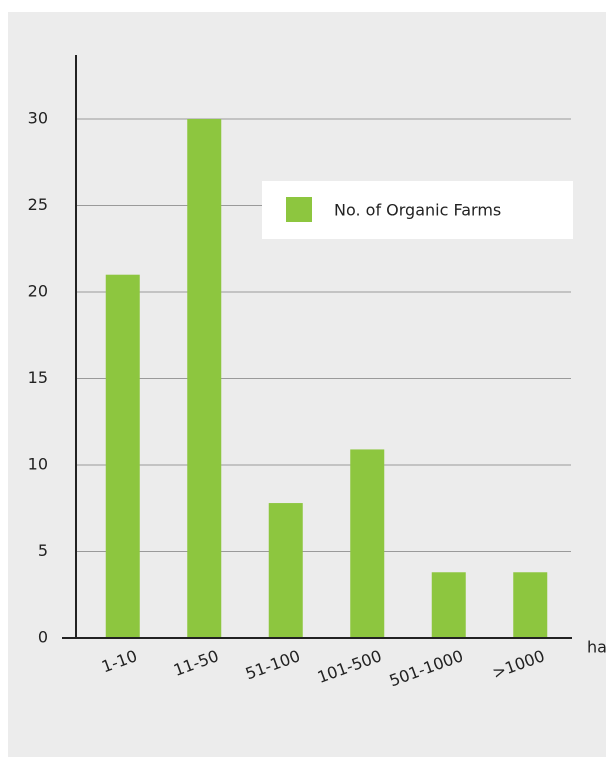  I want to click on y-tick-label: 10, so click(38, 464).